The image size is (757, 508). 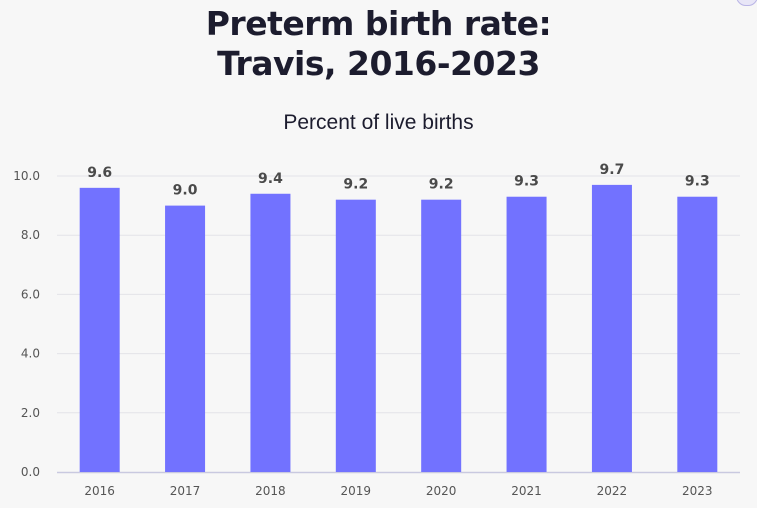 I want to click on y-tick-label: 4.0, so click(x=30, y=354).